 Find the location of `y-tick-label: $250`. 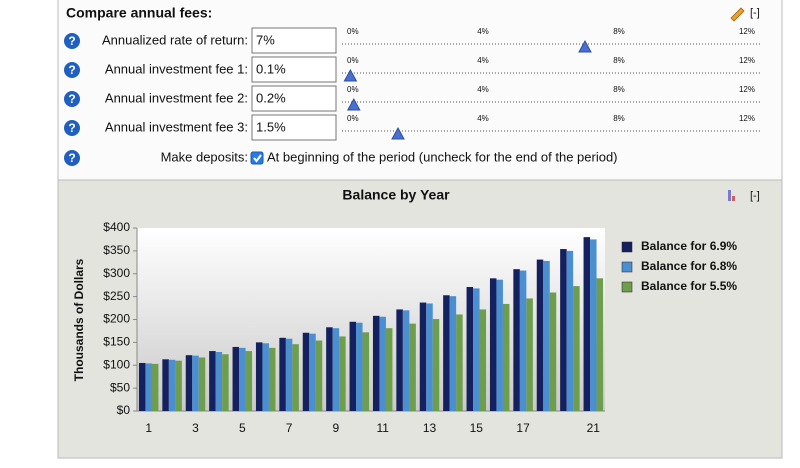

y-tick-label: $250 is located at coordinates (116, 296).